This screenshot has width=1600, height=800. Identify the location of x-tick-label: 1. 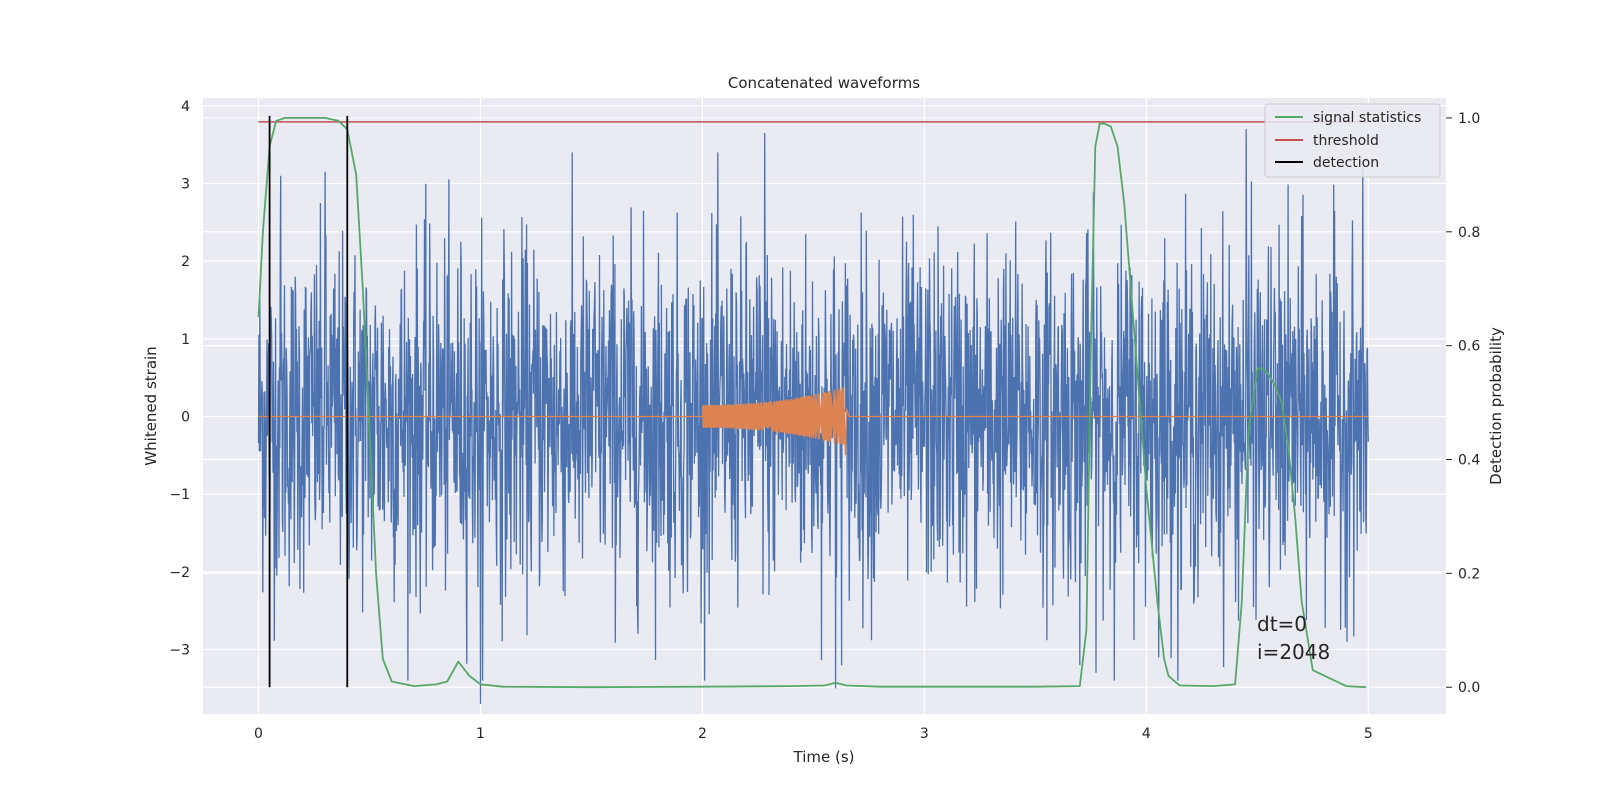
(480, 734).